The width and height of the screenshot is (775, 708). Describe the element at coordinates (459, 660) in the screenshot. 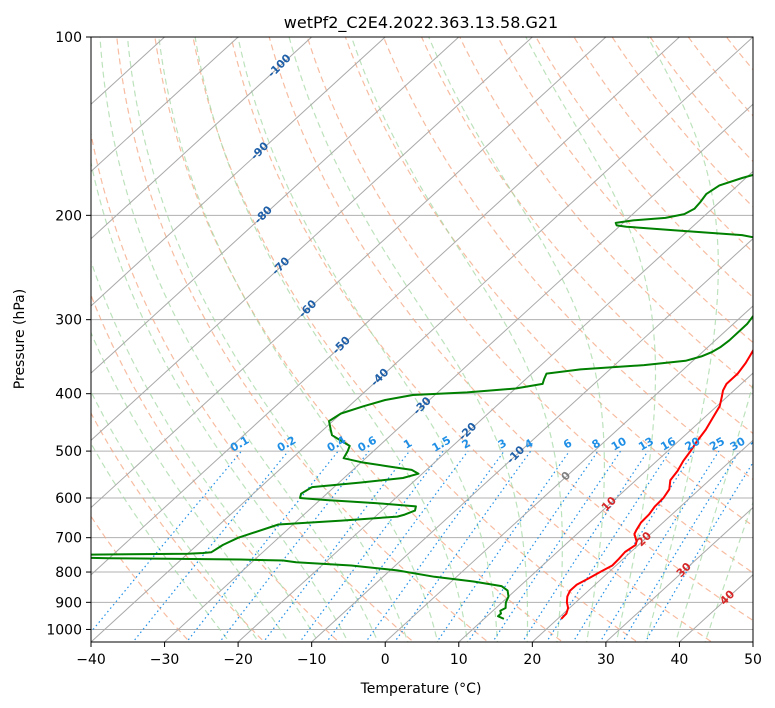

I see `x-tick-label: 10` at that location.